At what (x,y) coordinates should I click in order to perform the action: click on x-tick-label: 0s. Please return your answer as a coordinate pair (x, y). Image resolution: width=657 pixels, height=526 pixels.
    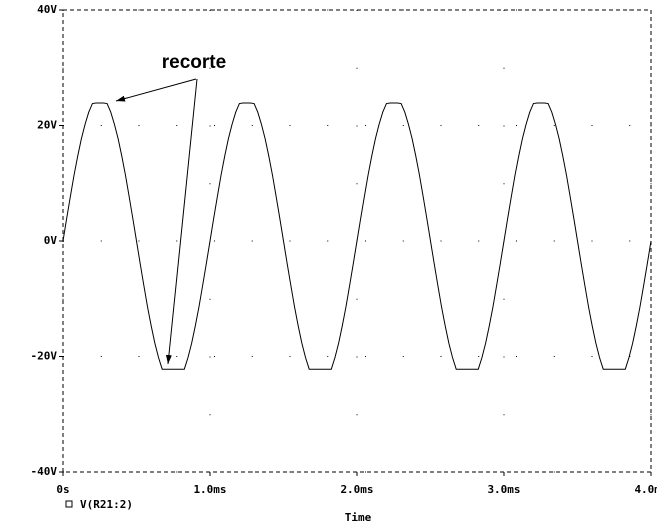
    Looking at the image, I should click on (62, 489).